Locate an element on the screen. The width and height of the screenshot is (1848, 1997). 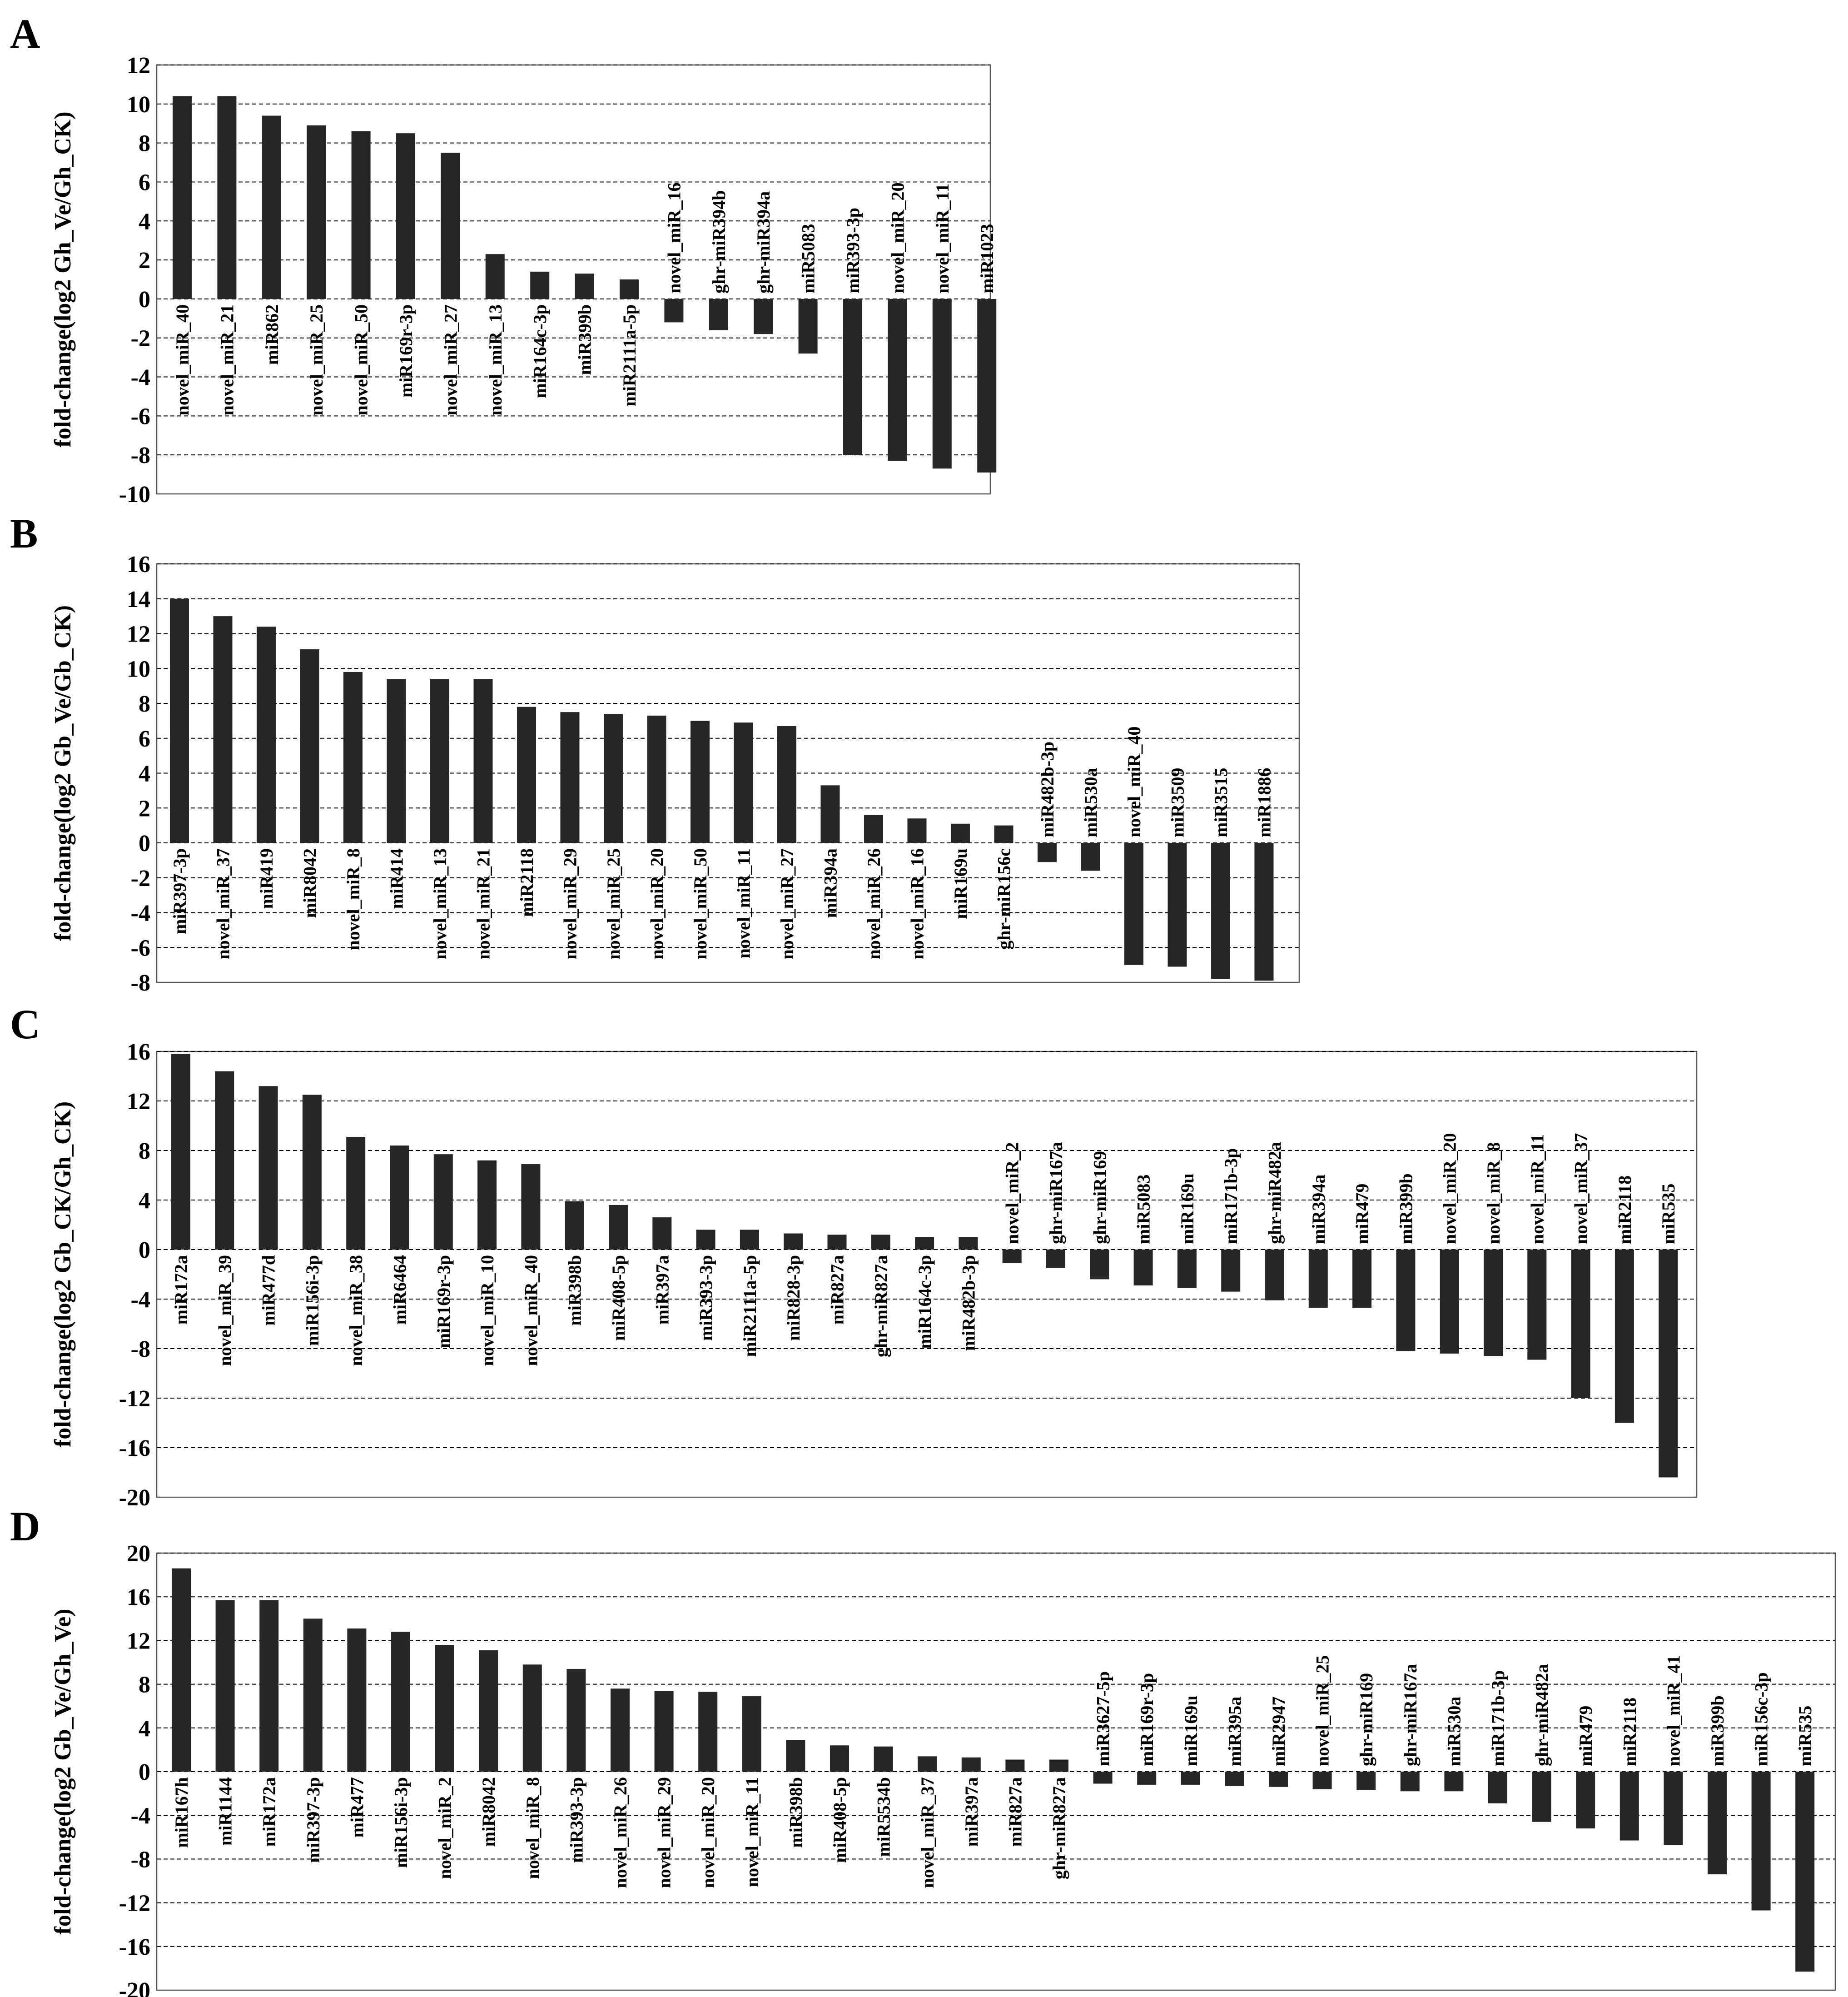
category-label: miR477d is located at coordinates (268, 1291).